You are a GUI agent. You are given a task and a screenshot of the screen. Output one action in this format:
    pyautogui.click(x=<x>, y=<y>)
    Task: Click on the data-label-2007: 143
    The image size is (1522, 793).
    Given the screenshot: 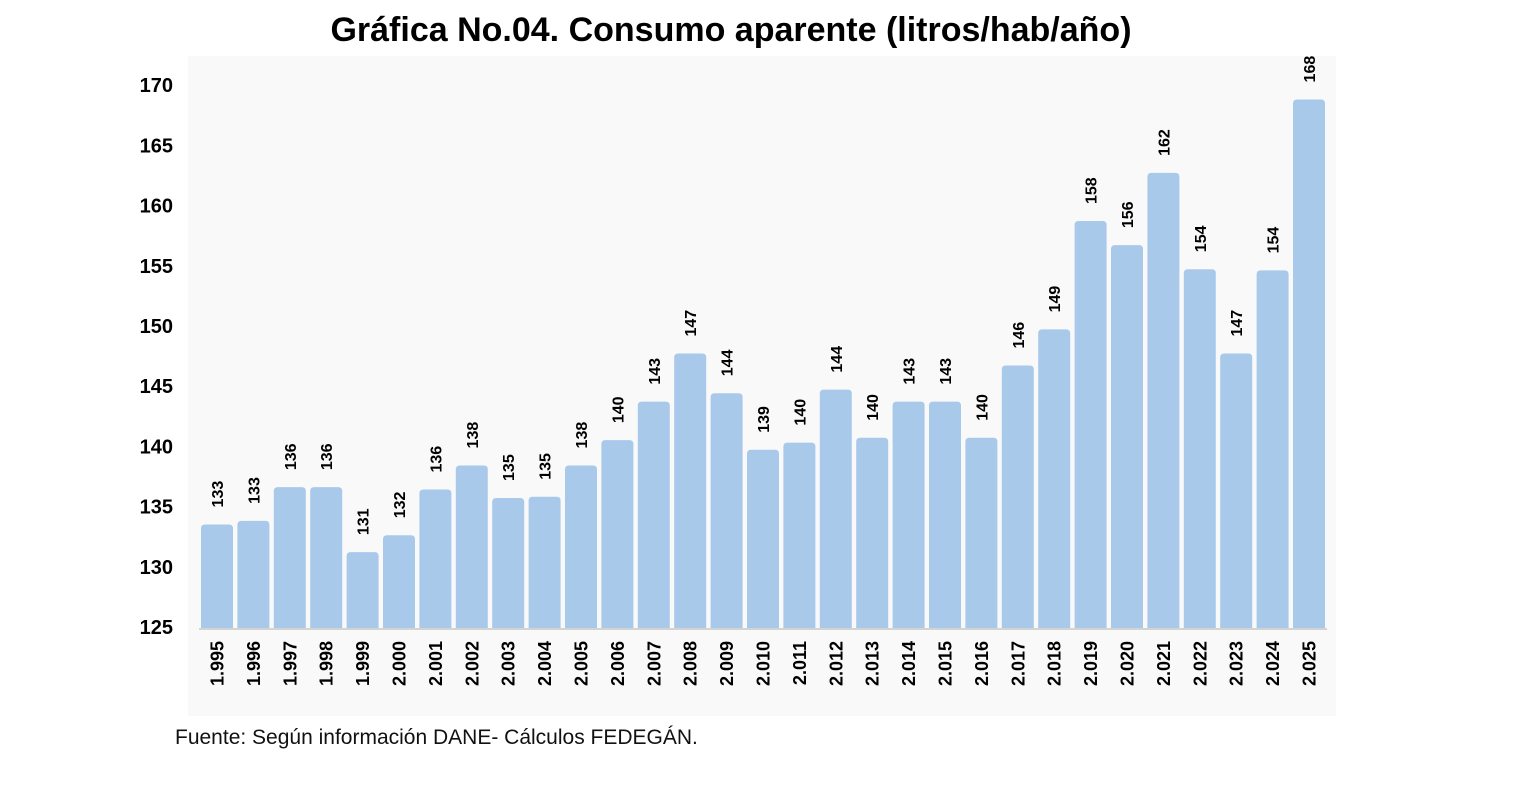 What is the action you would take?
    pyautogui.click(x=655, y=371)
    